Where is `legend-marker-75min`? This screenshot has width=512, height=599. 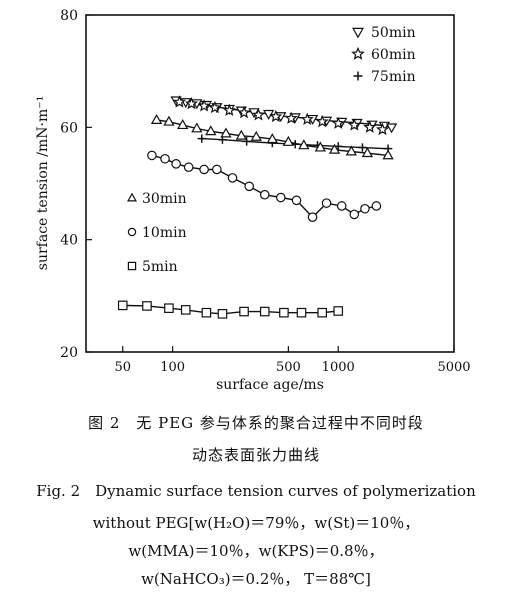
legend-marker-75min is located at coordinates (358, 76).